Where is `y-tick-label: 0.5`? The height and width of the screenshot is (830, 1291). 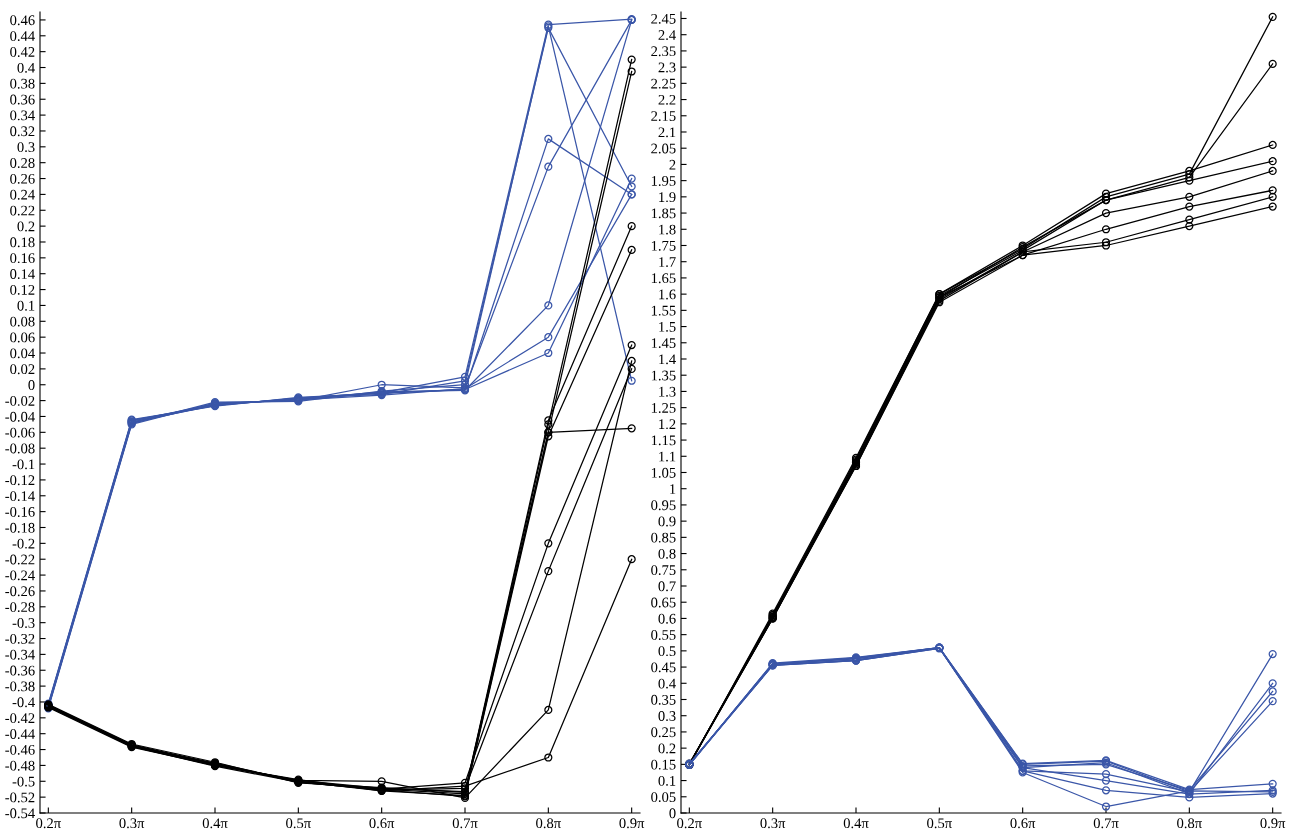
y-tick-label: 0.5 is located at coordinates (667, 651).